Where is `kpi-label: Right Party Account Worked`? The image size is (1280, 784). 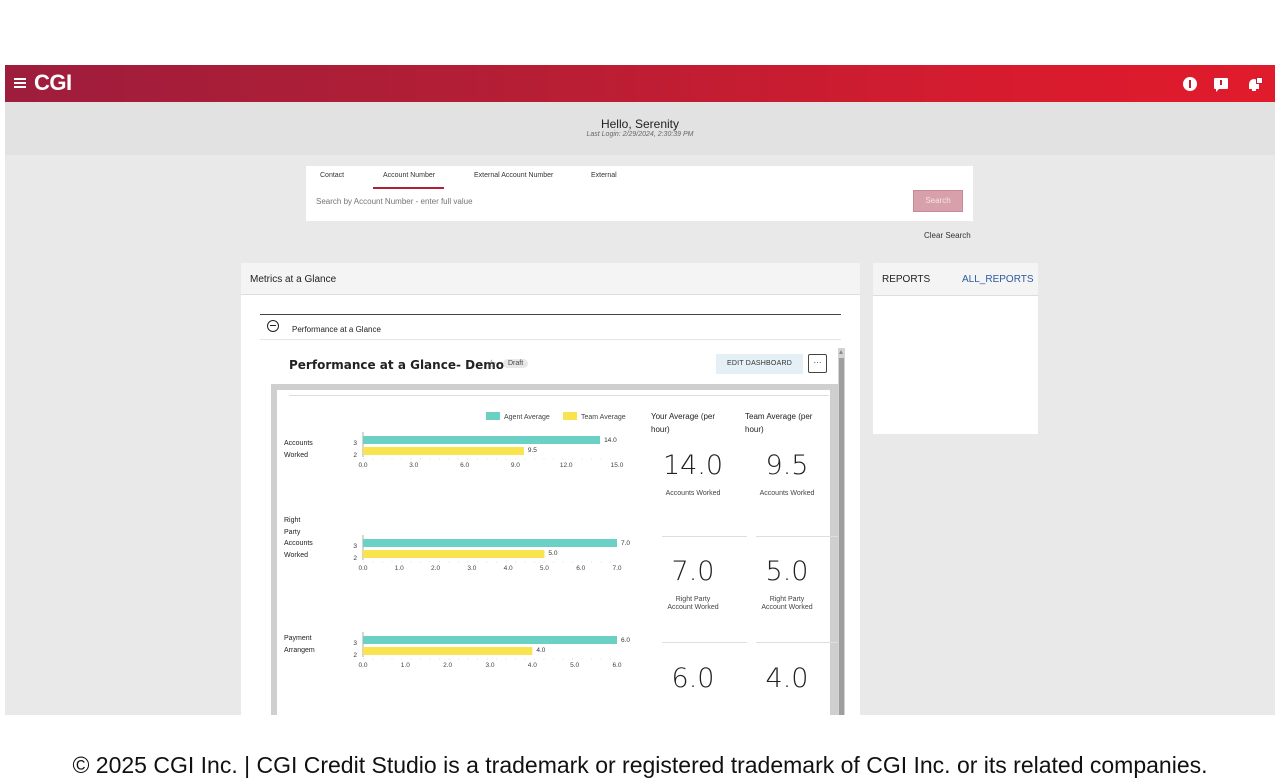
kpi-label: Right Party Account Worked is located at coordinates (693, 604).